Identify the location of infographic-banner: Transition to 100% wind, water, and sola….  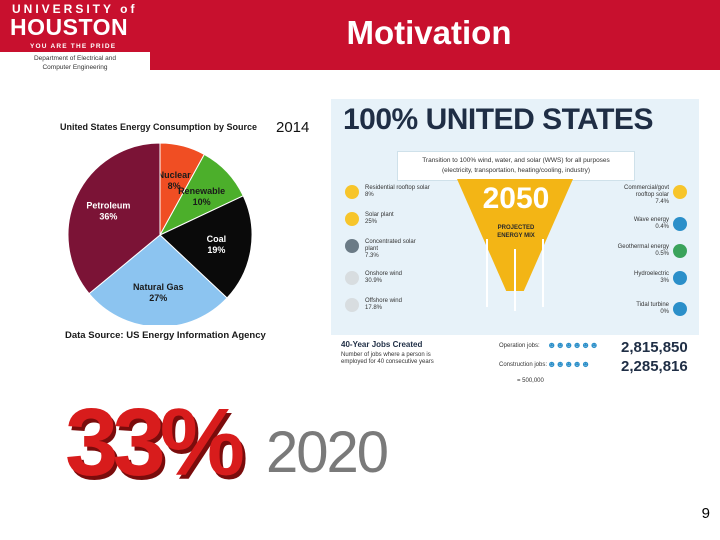
(516, 166).